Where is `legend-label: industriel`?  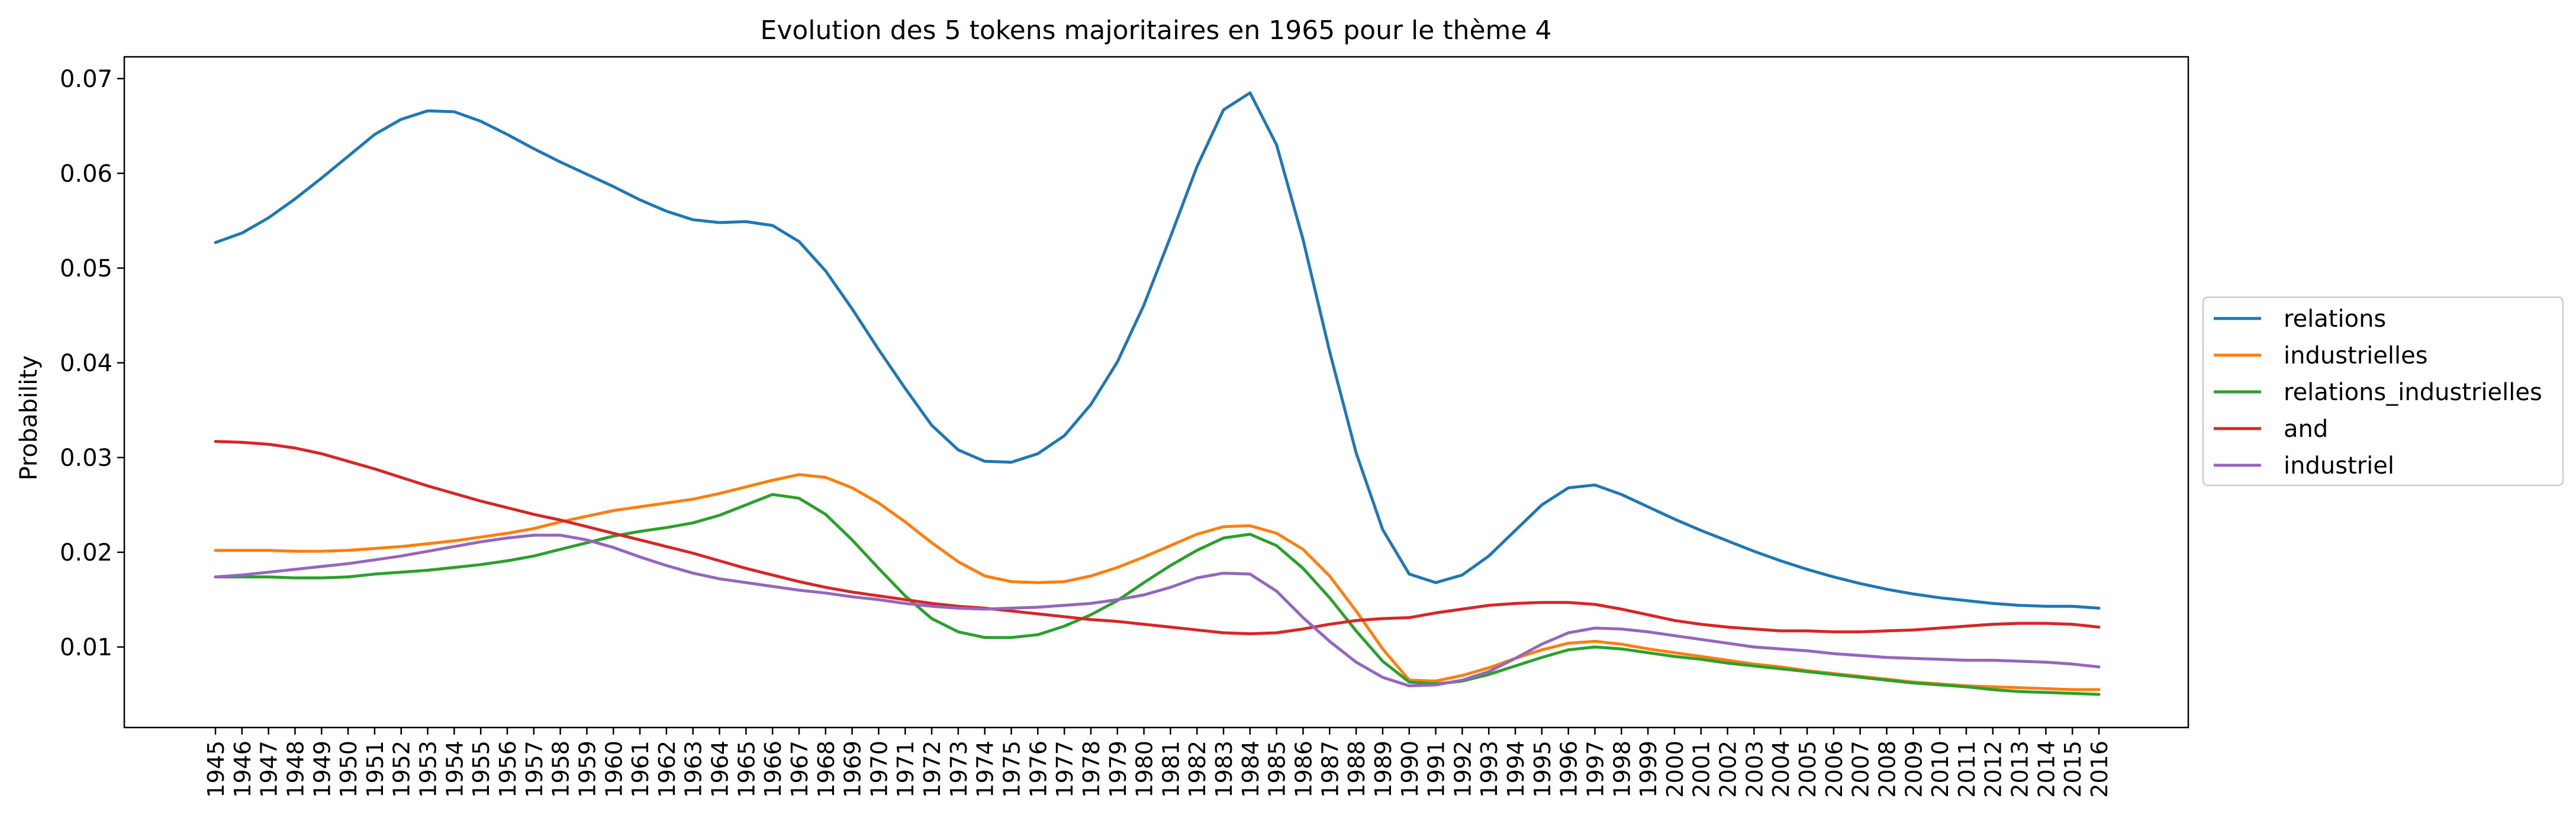
legend-label: industriel is located at coordinates (2339, 465).